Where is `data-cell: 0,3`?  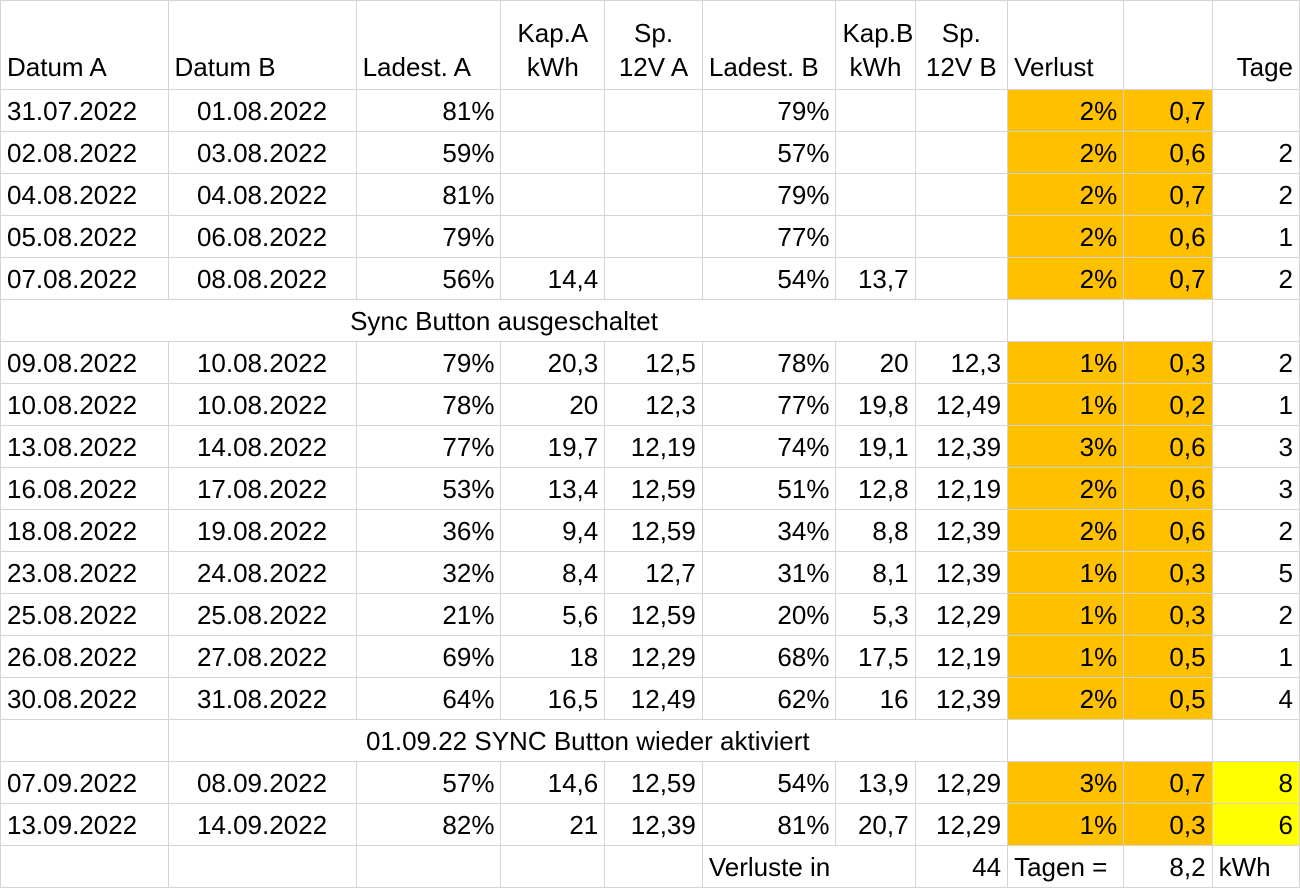 data-cell: 0,3 is located at coordinates (1168, 824).